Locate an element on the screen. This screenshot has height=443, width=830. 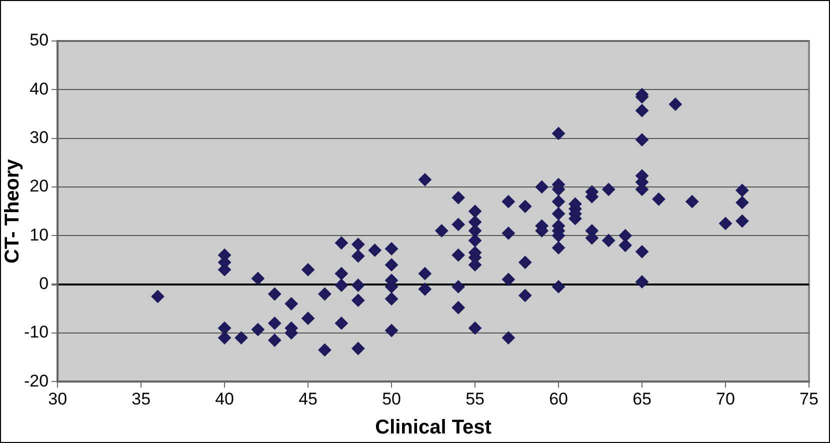
x-tick-label: 30 is located at coordinates (58, 398).